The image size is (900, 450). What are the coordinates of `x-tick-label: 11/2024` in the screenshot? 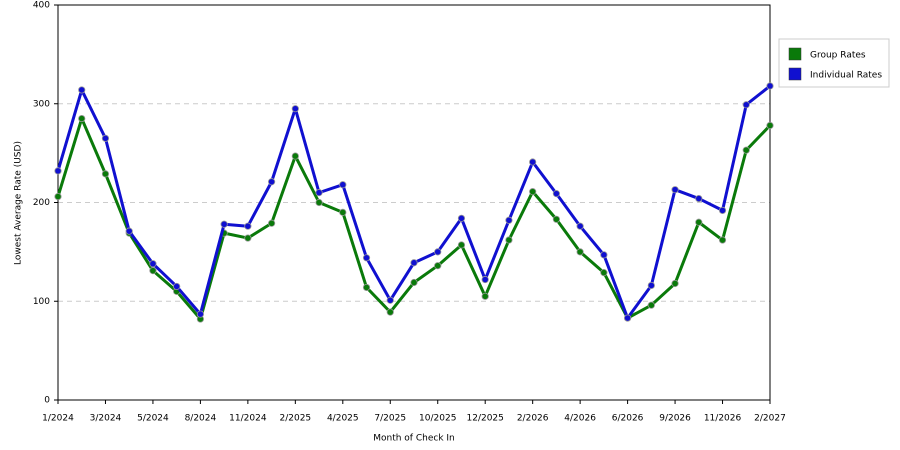 It's located at (248, 419).